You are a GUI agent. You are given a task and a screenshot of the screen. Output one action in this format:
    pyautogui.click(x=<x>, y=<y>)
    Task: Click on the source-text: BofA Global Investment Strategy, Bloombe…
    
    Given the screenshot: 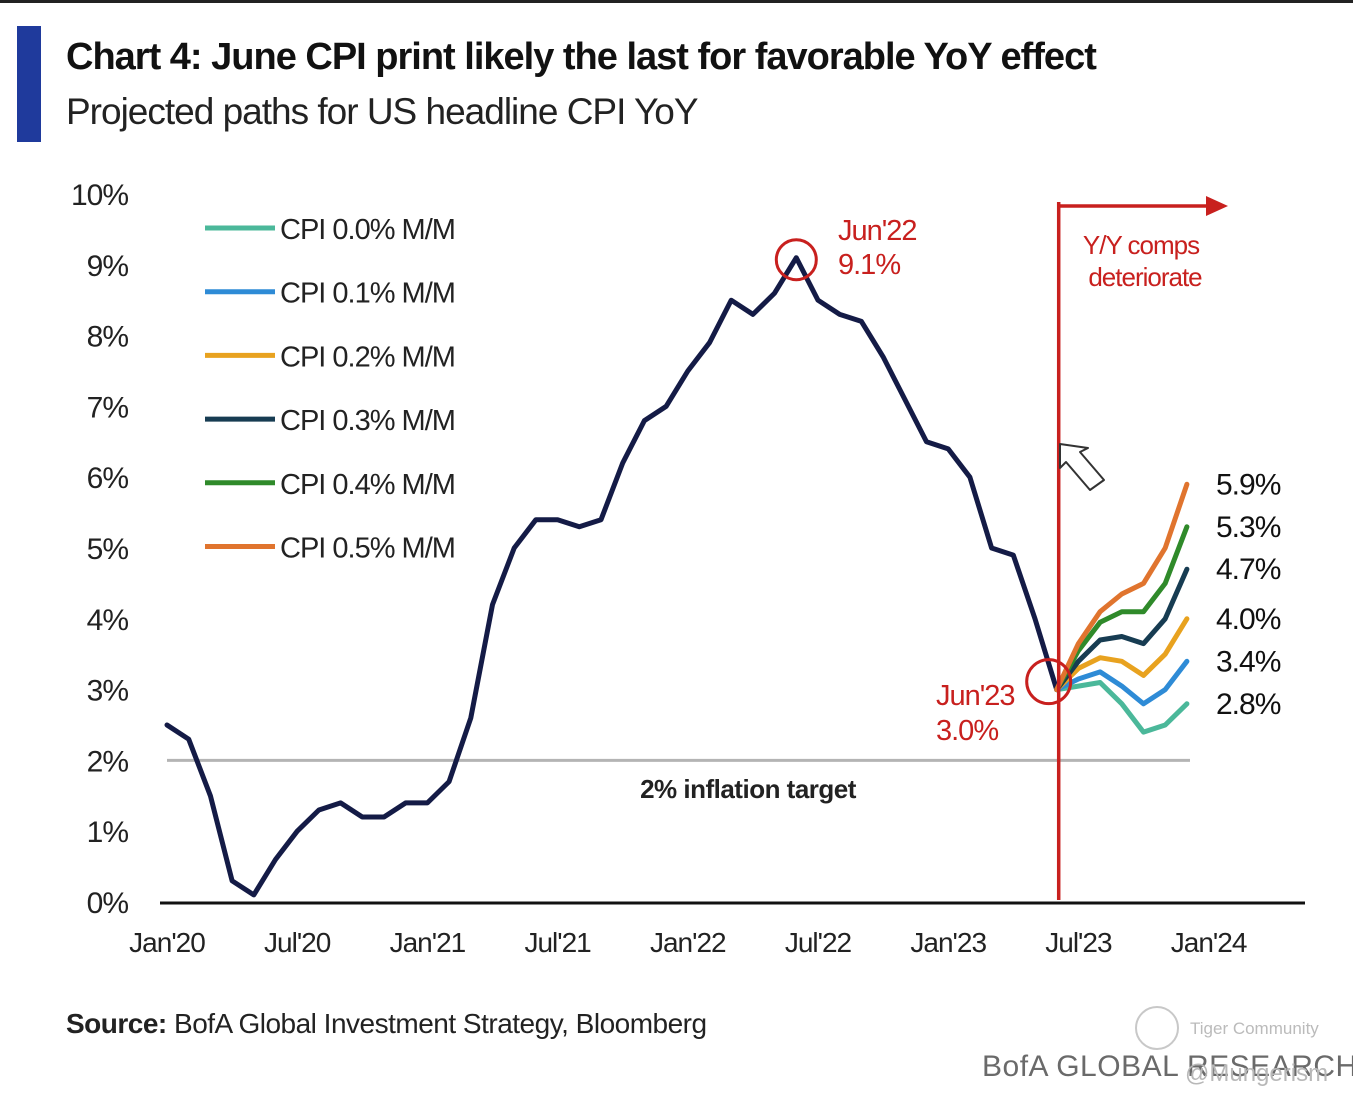 What is the action you would take?
    pyautogui.click(x=440, y=1023)
    